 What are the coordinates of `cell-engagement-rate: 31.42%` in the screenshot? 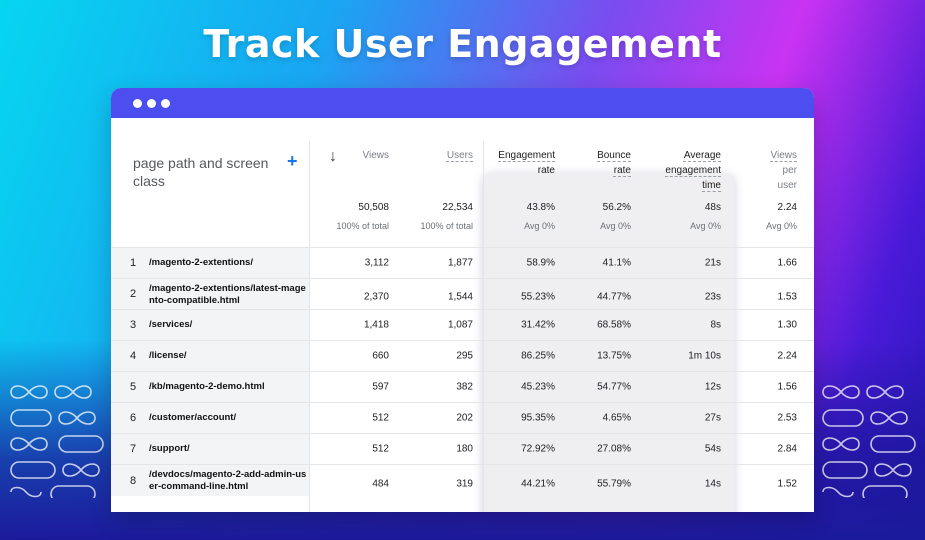 It's located at (538, 325).